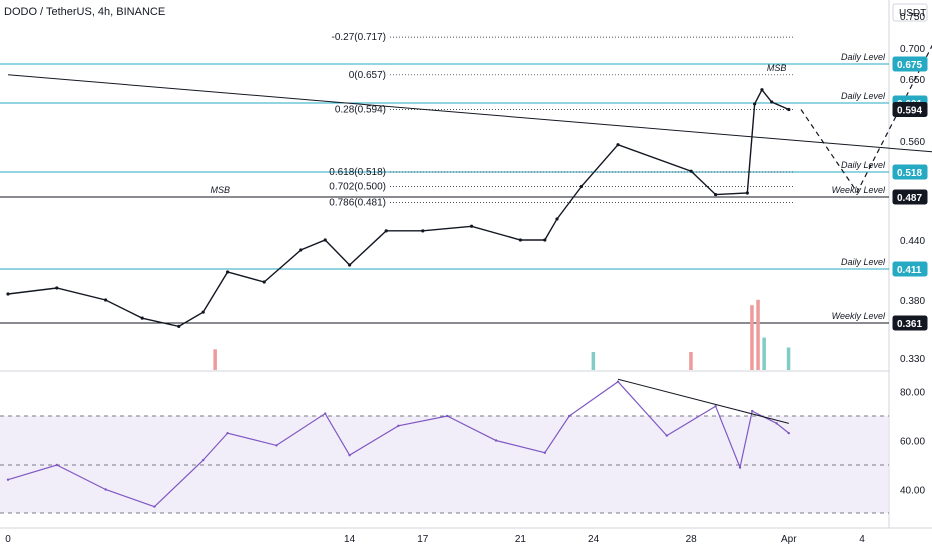  I want to click on rsi-tick-label: 60.00, so click(912, 442).